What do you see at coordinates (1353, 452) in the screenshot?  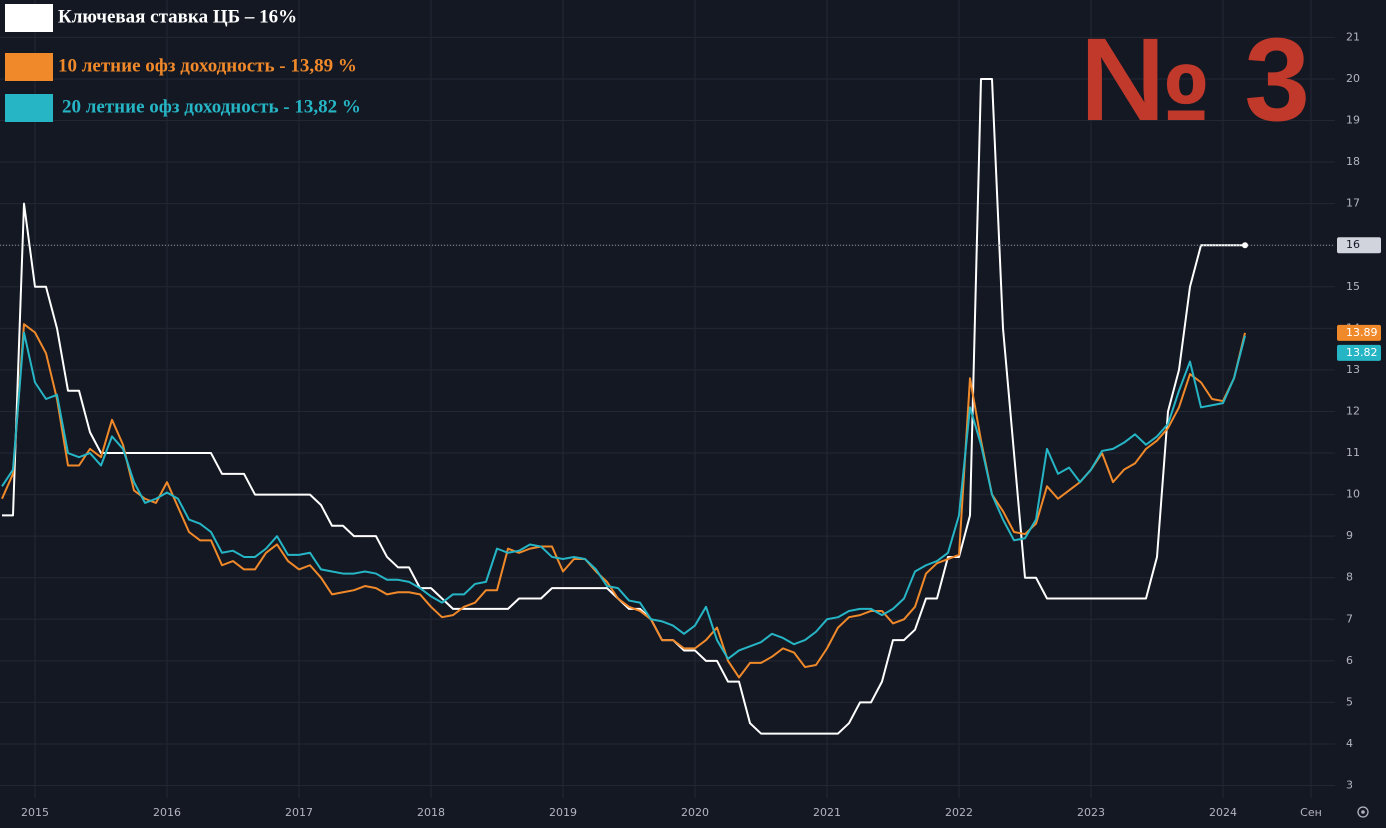 I see `y-tick-label: 11` at bounding box center [1353, 452].